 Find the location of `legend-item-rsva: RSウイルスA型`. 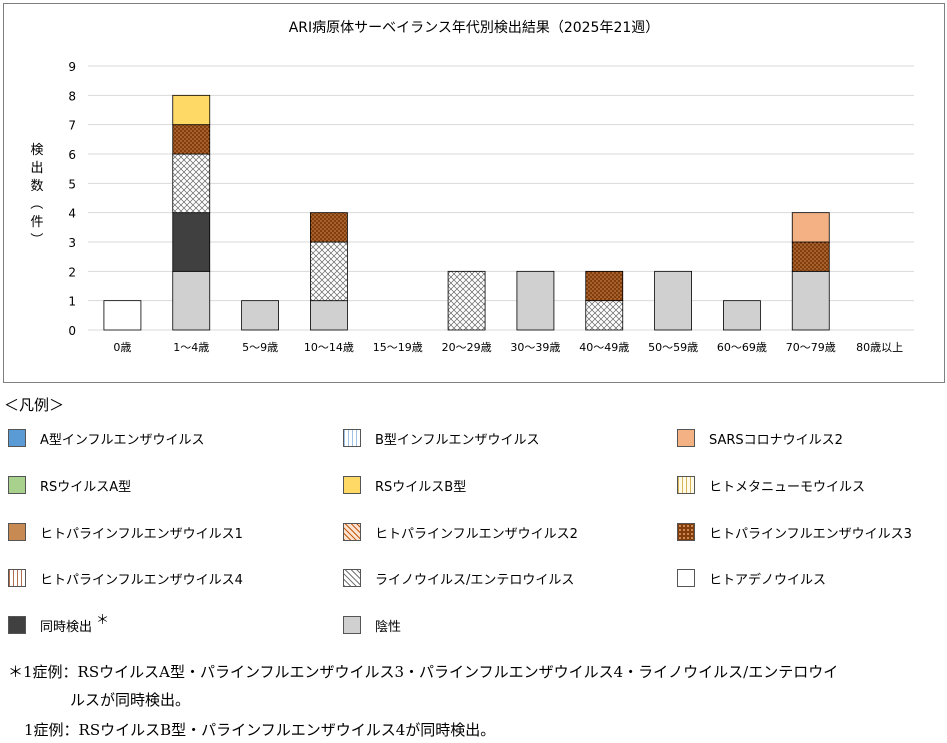

legend-item-rsva: RSウイルスA型 is located at coordinates (69, 485).